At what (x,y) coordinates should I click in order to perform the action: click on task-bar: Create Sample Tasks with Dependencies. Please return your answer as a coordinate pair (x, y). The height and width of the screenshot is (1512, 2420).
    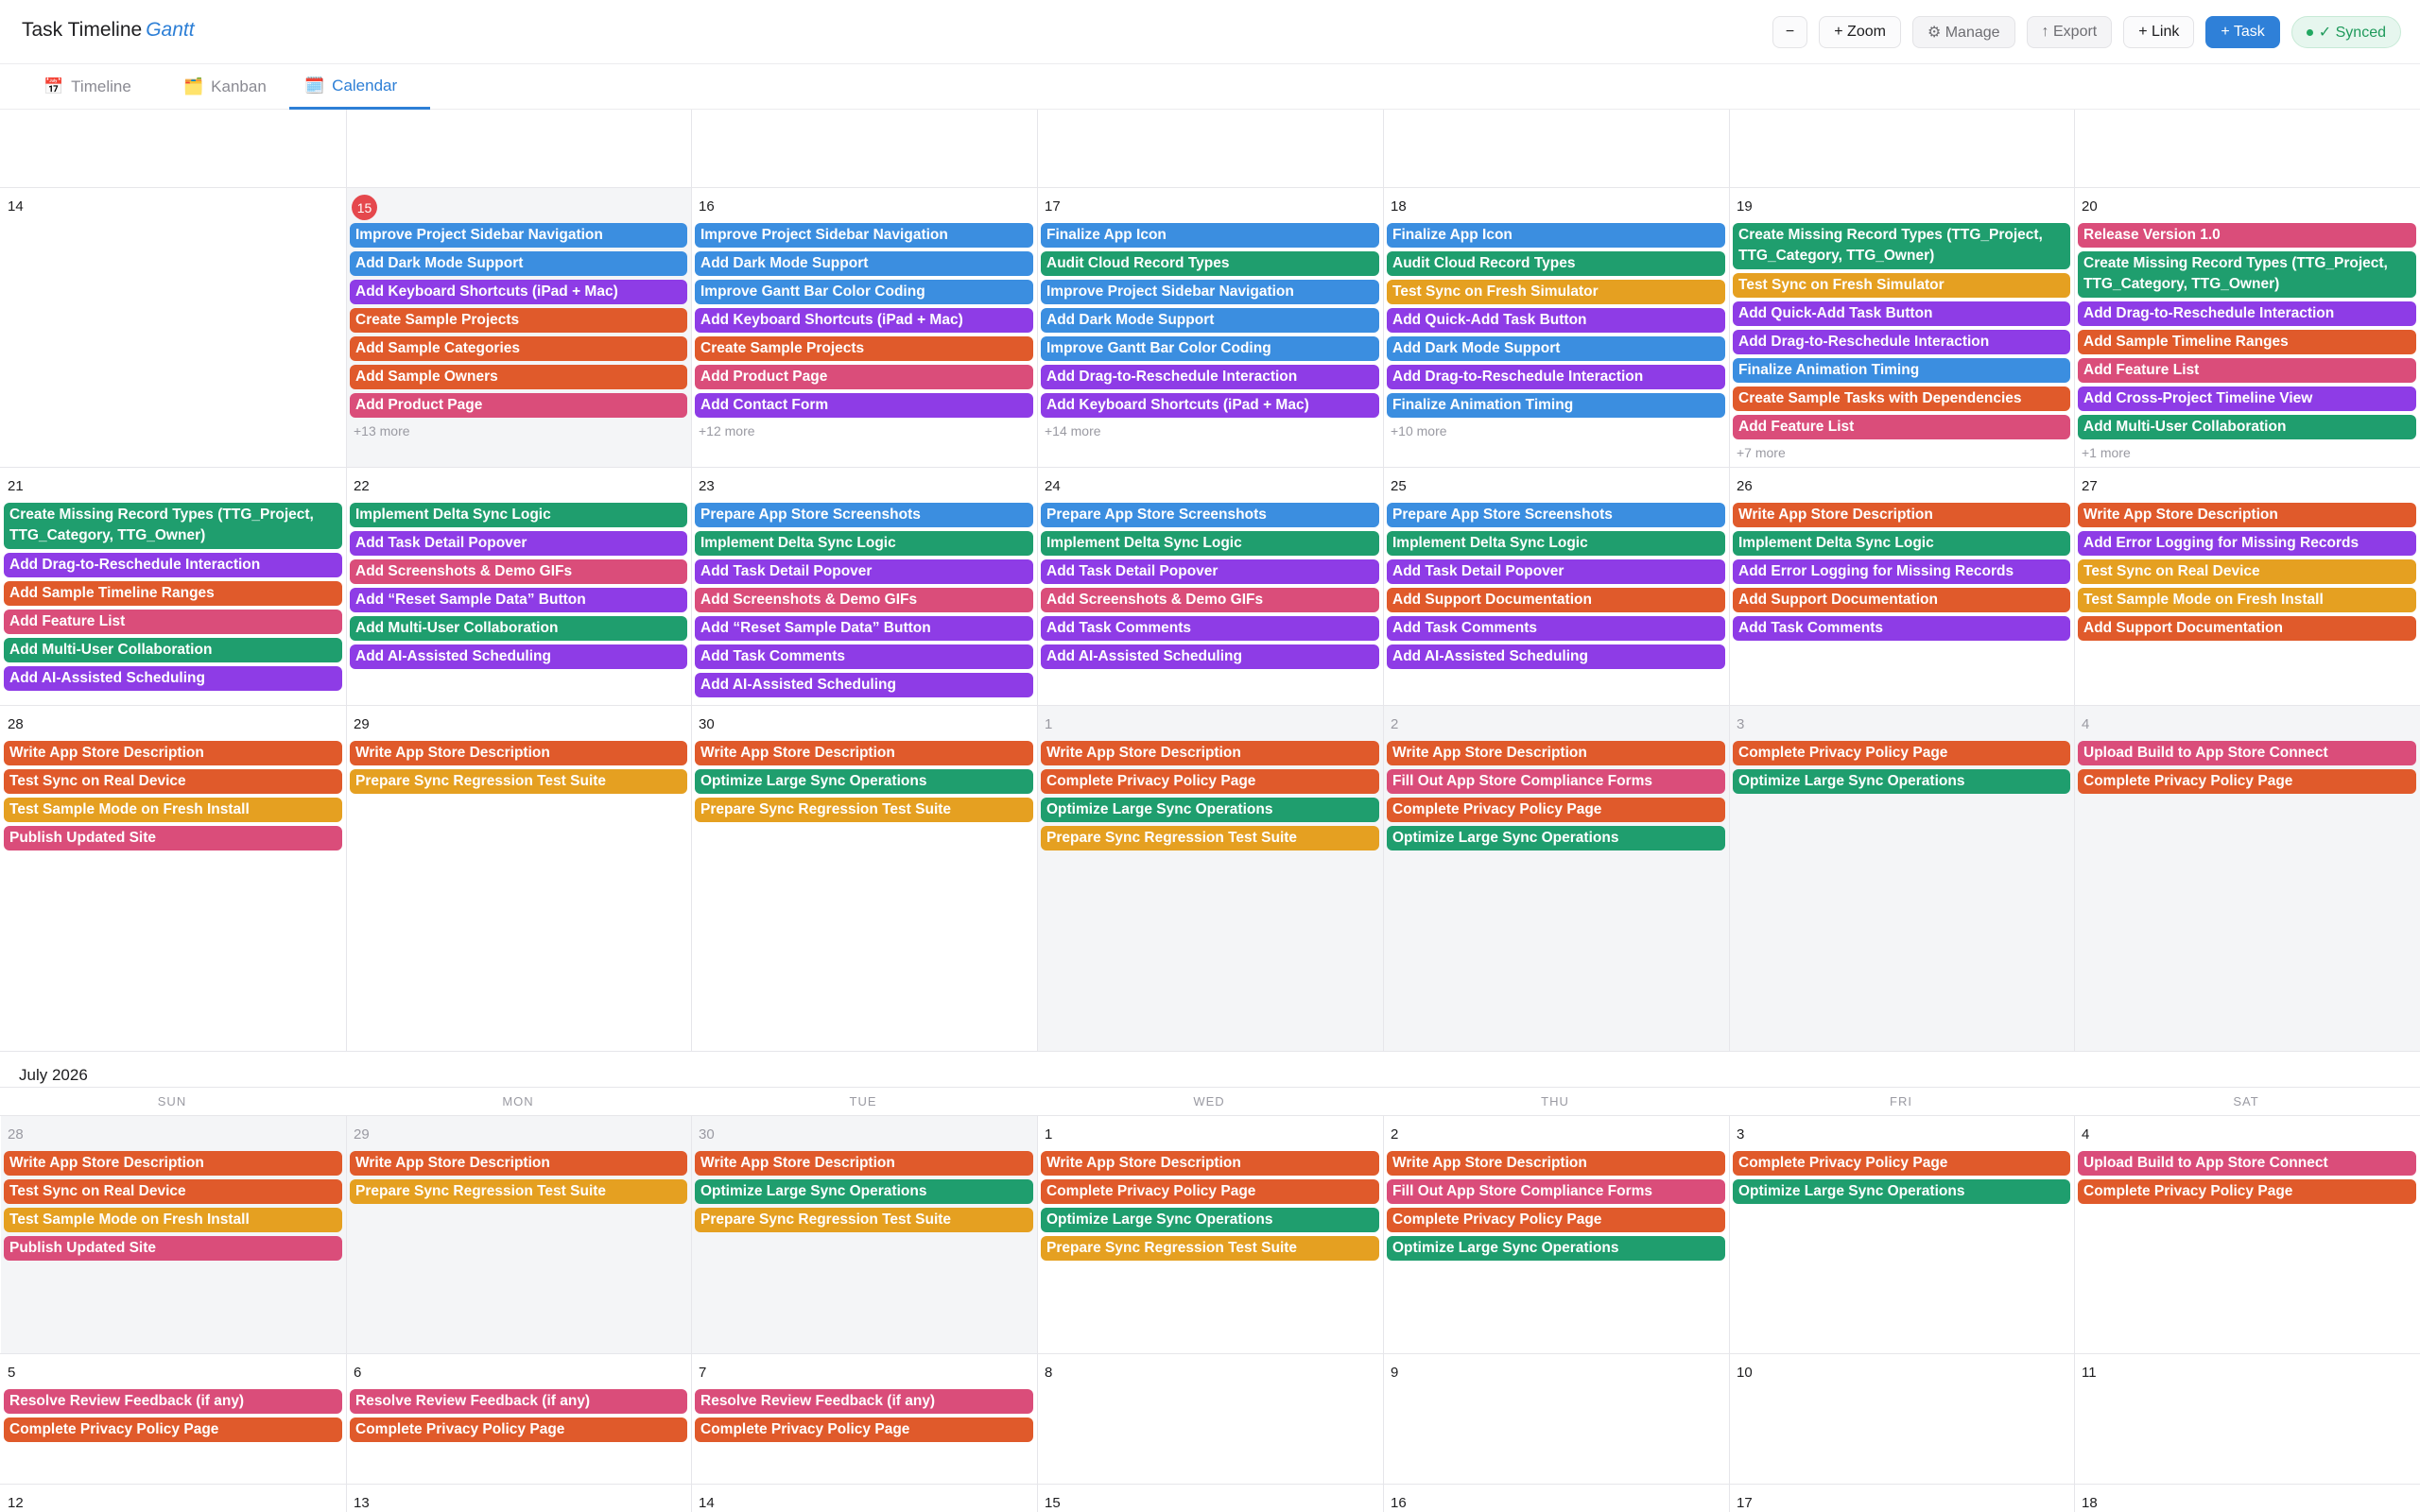
    Looking at the image, I should click on (1901, 399).